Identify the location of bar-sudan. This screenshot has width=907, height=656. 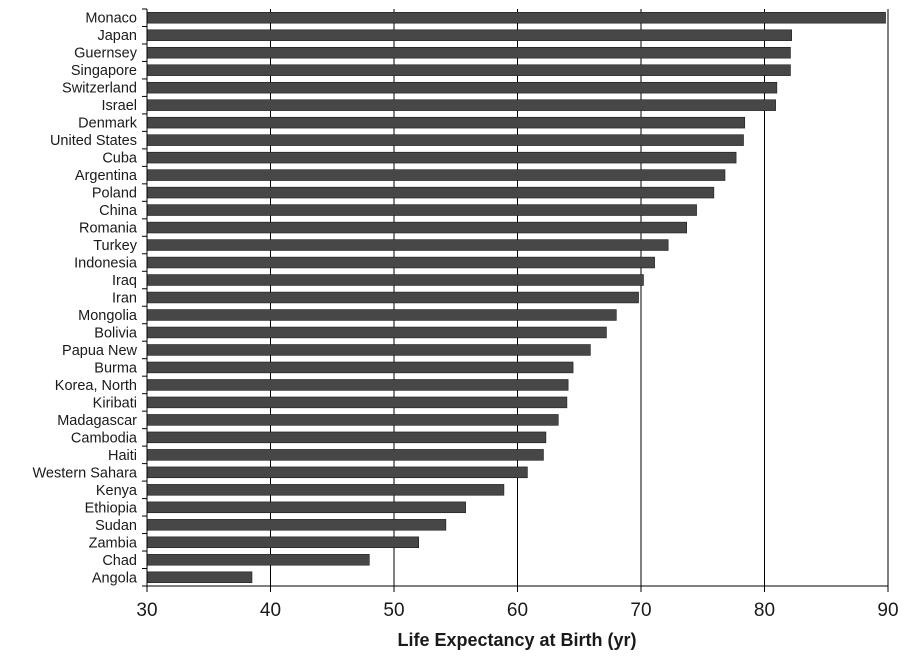
(296, 525).